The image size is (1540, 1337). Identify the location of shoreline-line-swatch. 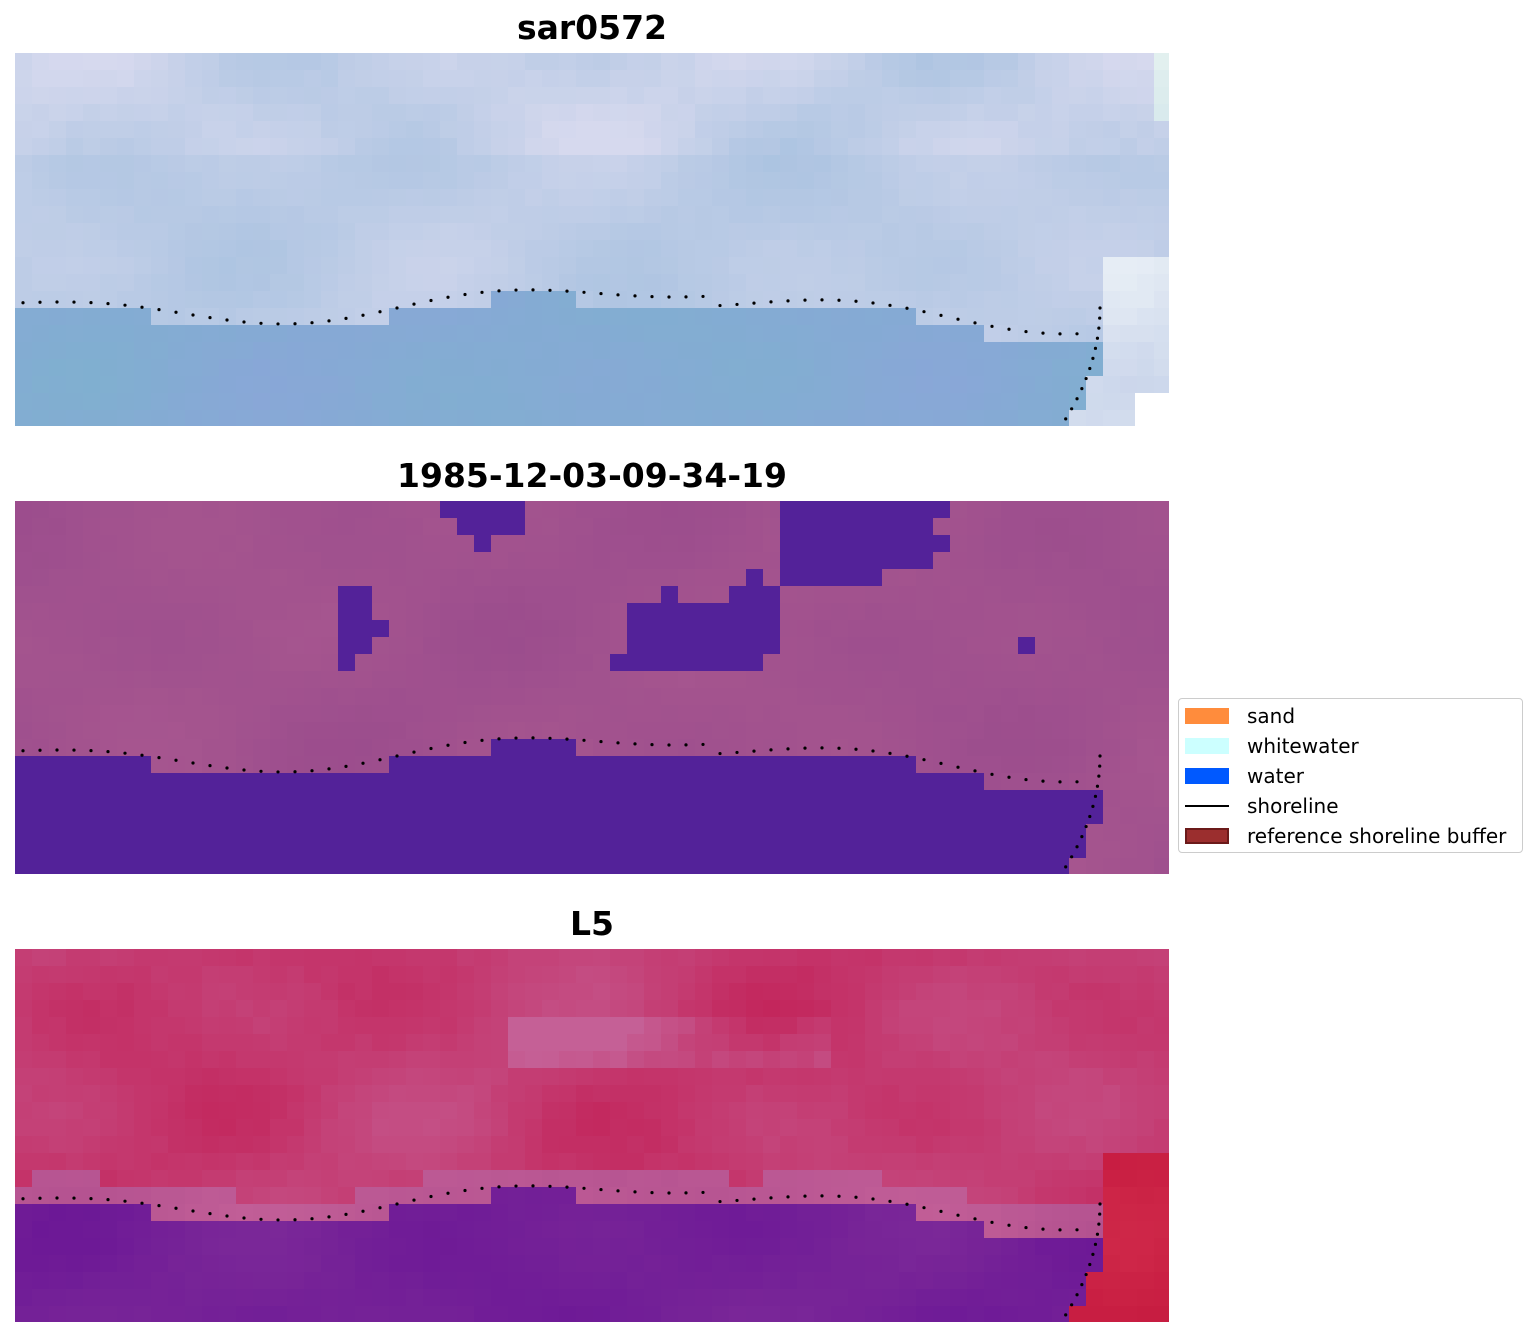
(1207, 806).